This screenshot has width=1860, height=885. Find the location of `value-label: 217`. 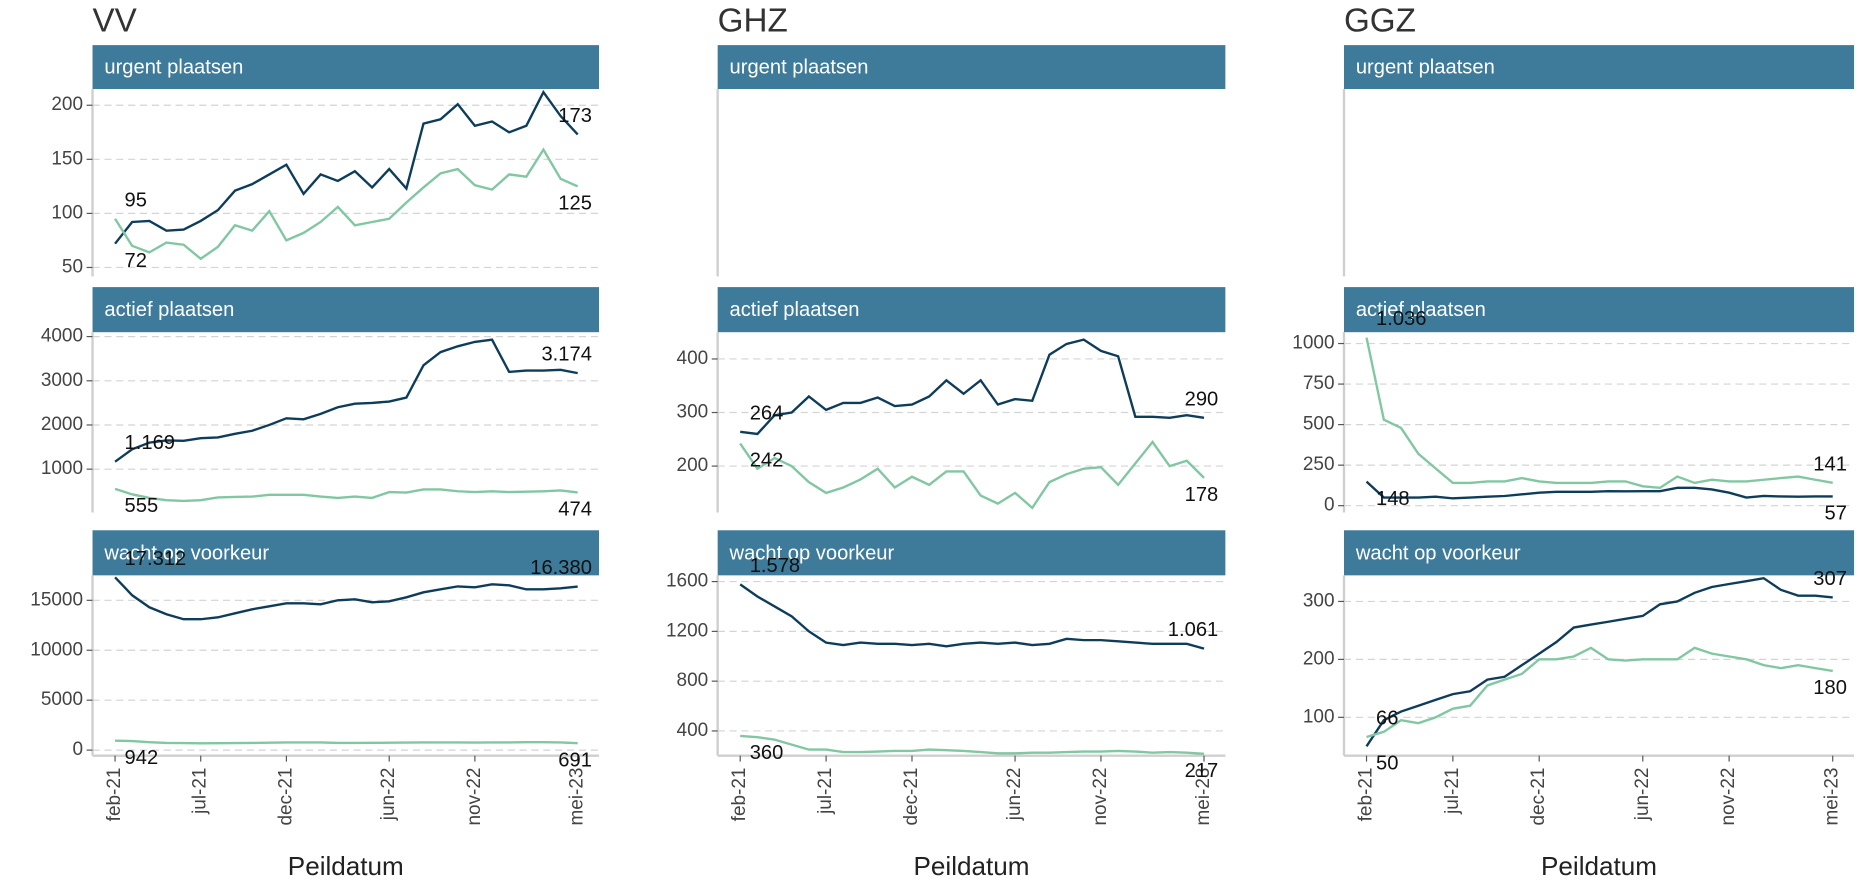

value-label: 217 is located at coordinates (1202, 771).